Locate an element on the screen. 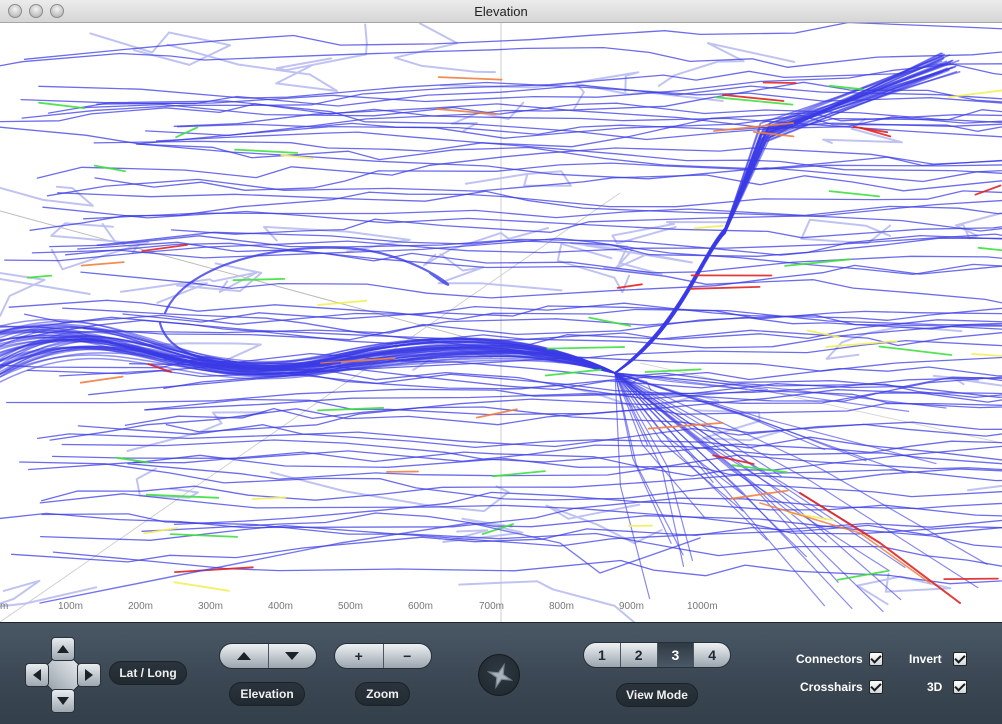  crosshairs-checkbox is located at coordinates (876, 687).